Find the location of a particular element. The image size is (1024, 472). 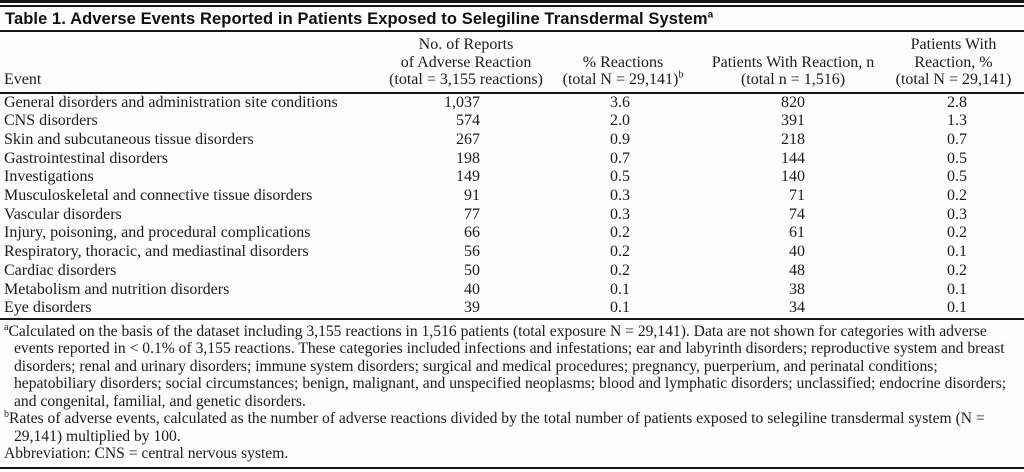

cell-patients_n: 61 is located at coordinates (797, 233).